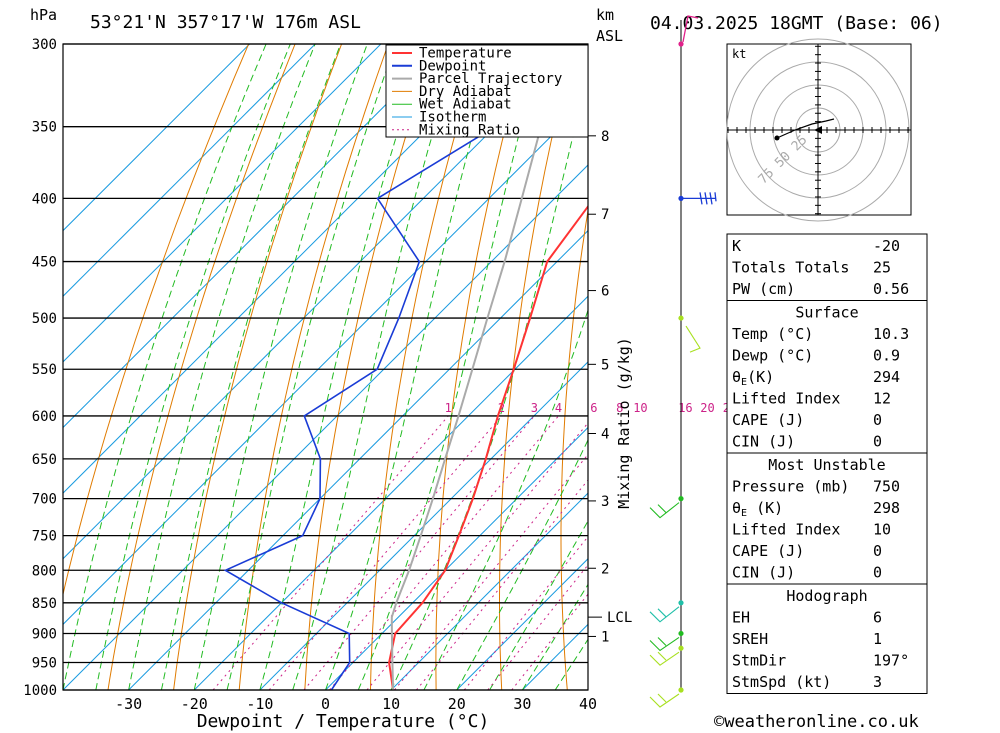  Describe the element at coordinates (128, 704) in the screenshot. I see `temperature-tick-label: -30` at that location.